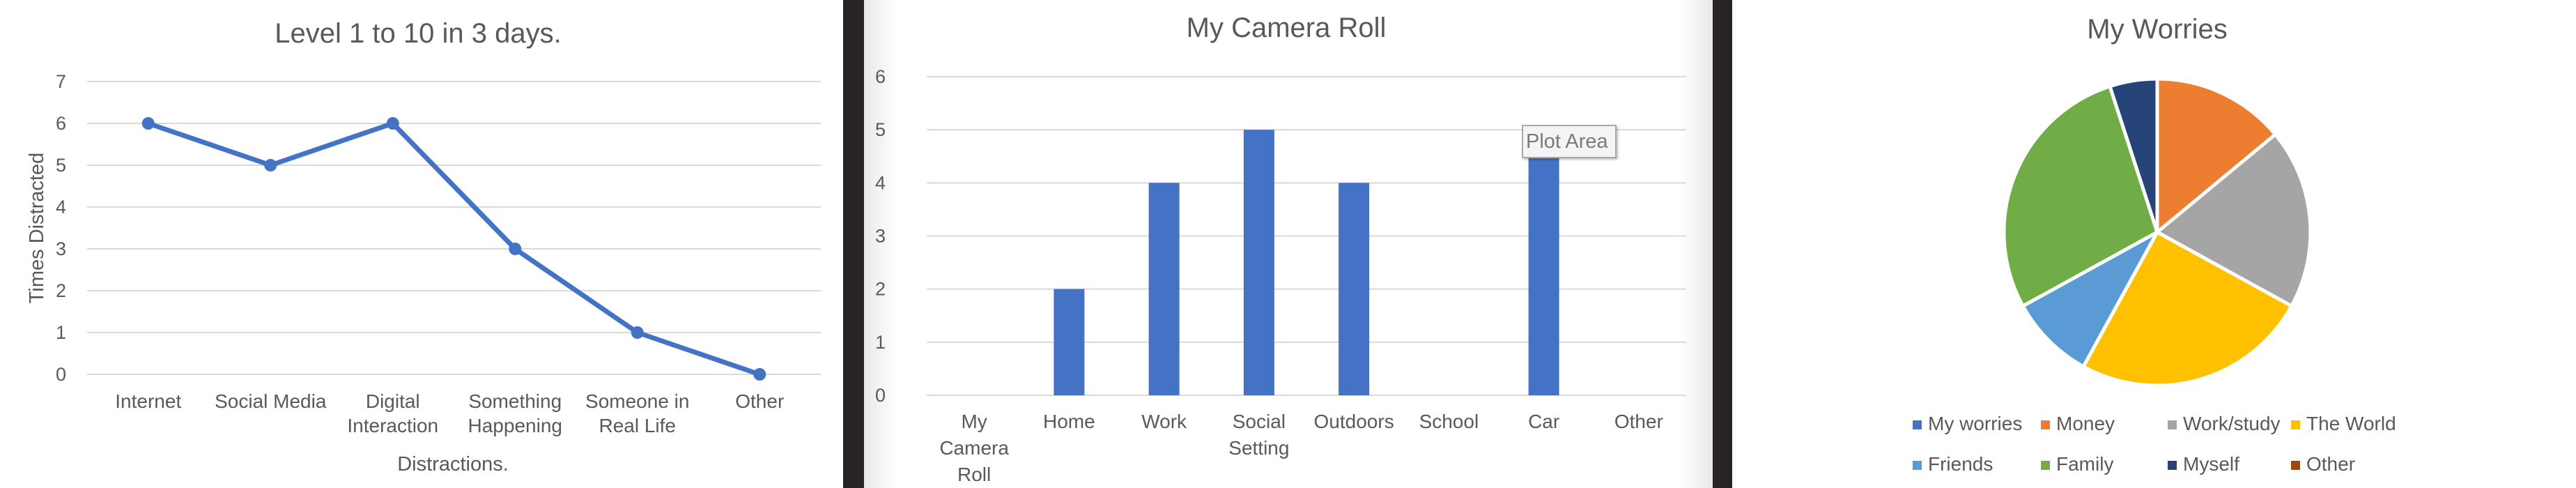  I want to click on line-chart-title: Level 1 to 10 in 3 days., so click(418, 33).